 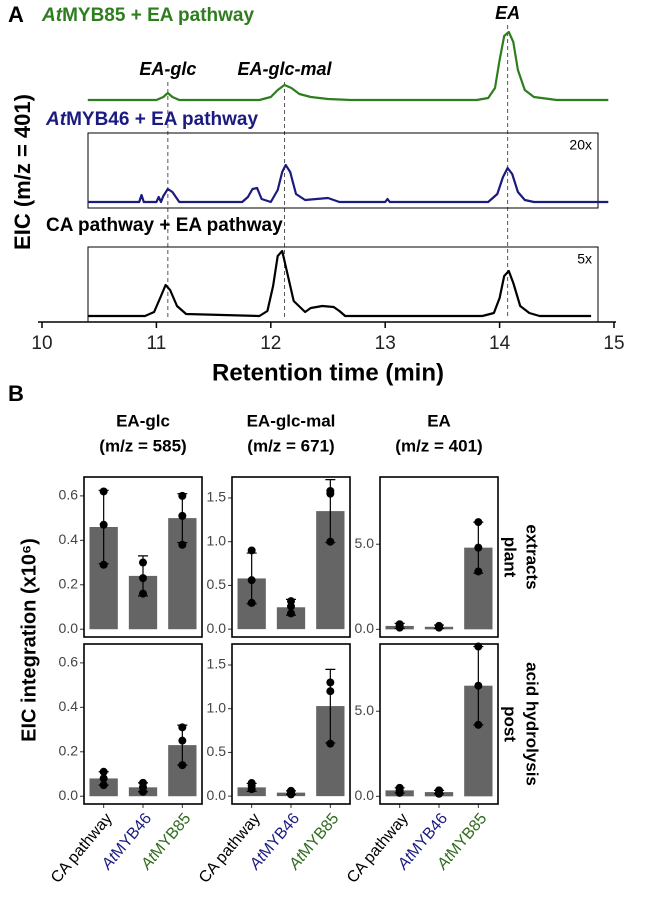 I want to click on zoom-label: 5x, so click(x=584, y=259).